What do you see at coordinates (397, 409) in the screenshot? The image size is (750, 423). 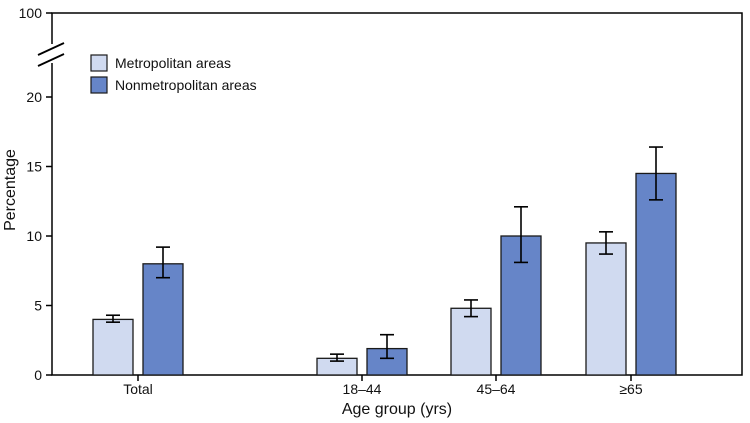 I see `x-axis-title: Age group (yrs)` at bounding box center [397, 409].